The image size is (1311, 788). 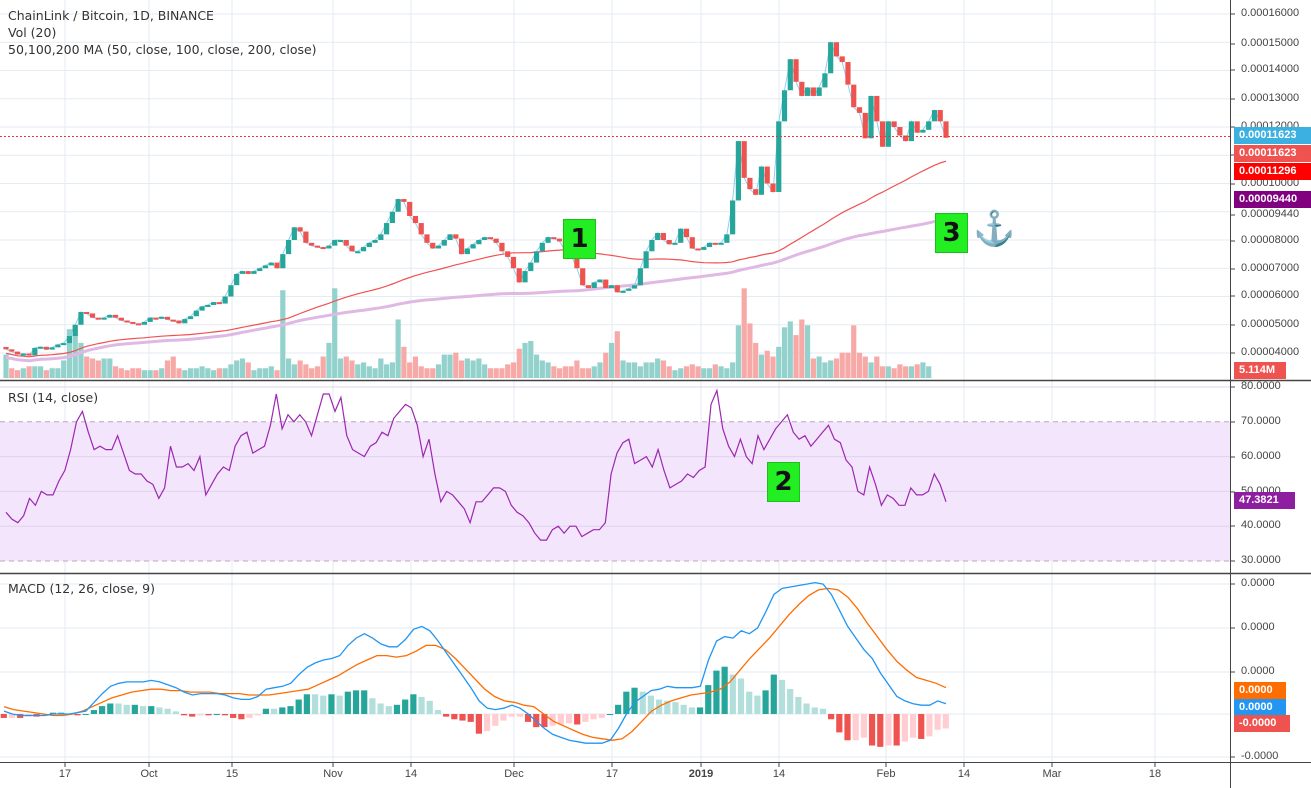 What do you see at coordinates (1270, 183) in the screenshot?
I see `price-axis-tick-label: 0.00010000` at bounding box center [1270, 183].